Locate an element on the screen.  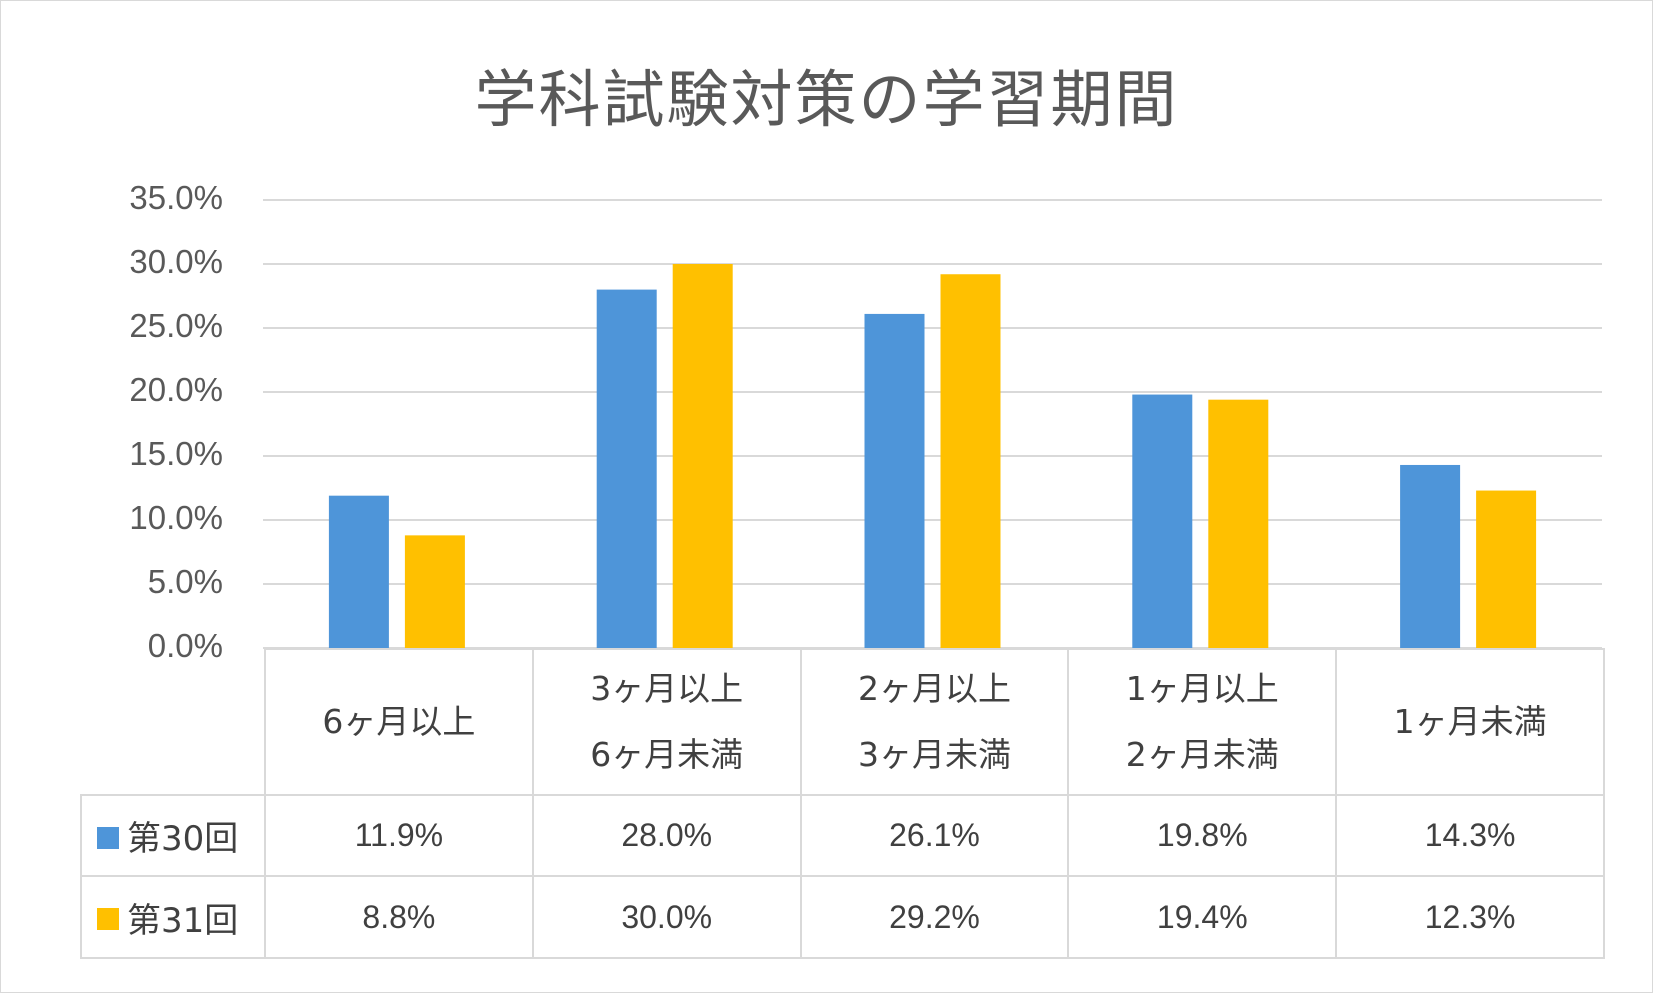
y-tick-label: 35.0% is located at coordinates (176, 197).